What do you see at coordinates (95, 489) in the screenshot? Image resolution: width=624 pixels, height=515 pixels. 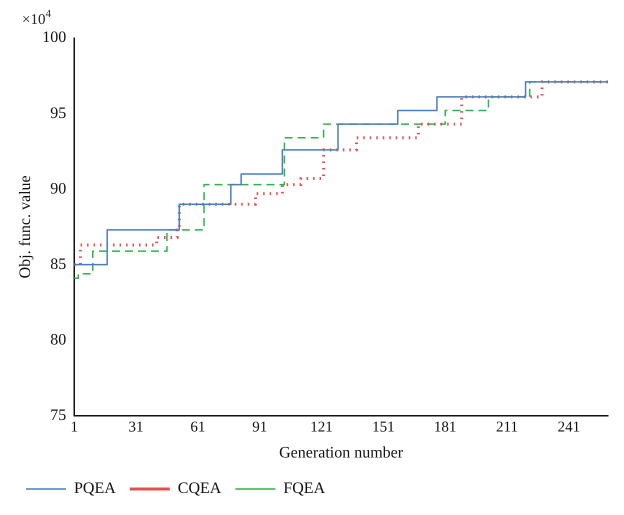 I see `legend-label: PQEA` at bounding box center [95, 489].